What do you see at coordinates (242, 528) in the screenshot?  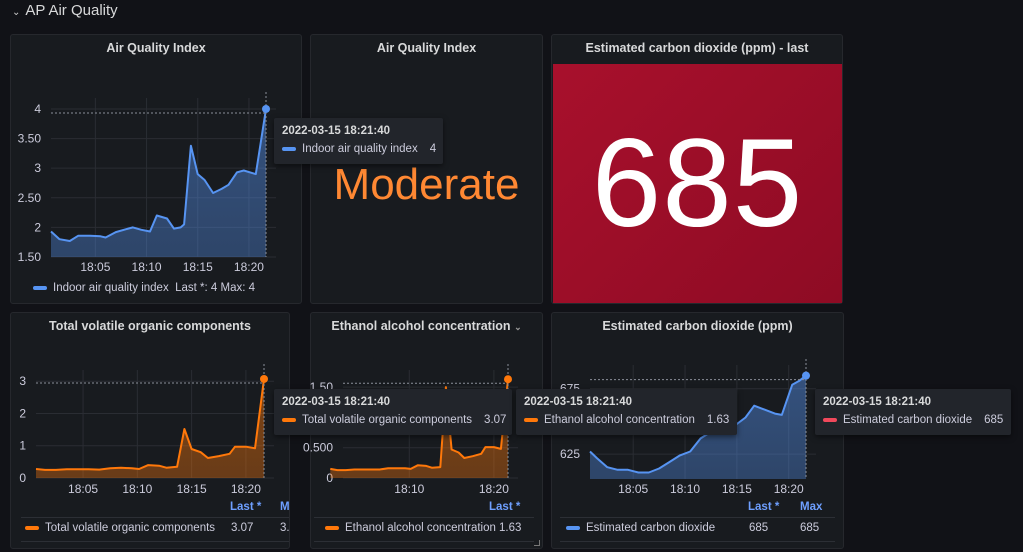 I see `legend-last: 3.07` at bounding box center [242, 528].